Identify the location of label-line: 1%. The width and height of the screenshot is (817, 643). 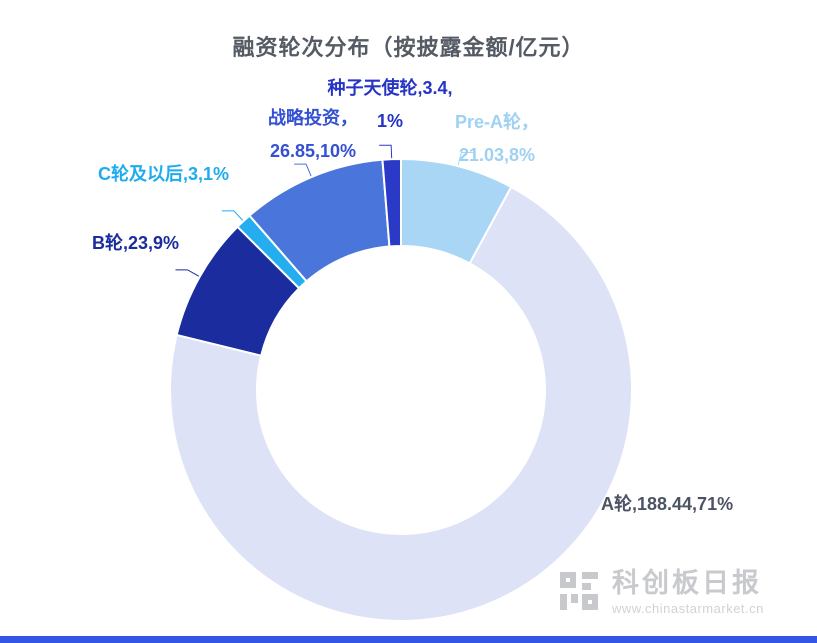
(389, 121).